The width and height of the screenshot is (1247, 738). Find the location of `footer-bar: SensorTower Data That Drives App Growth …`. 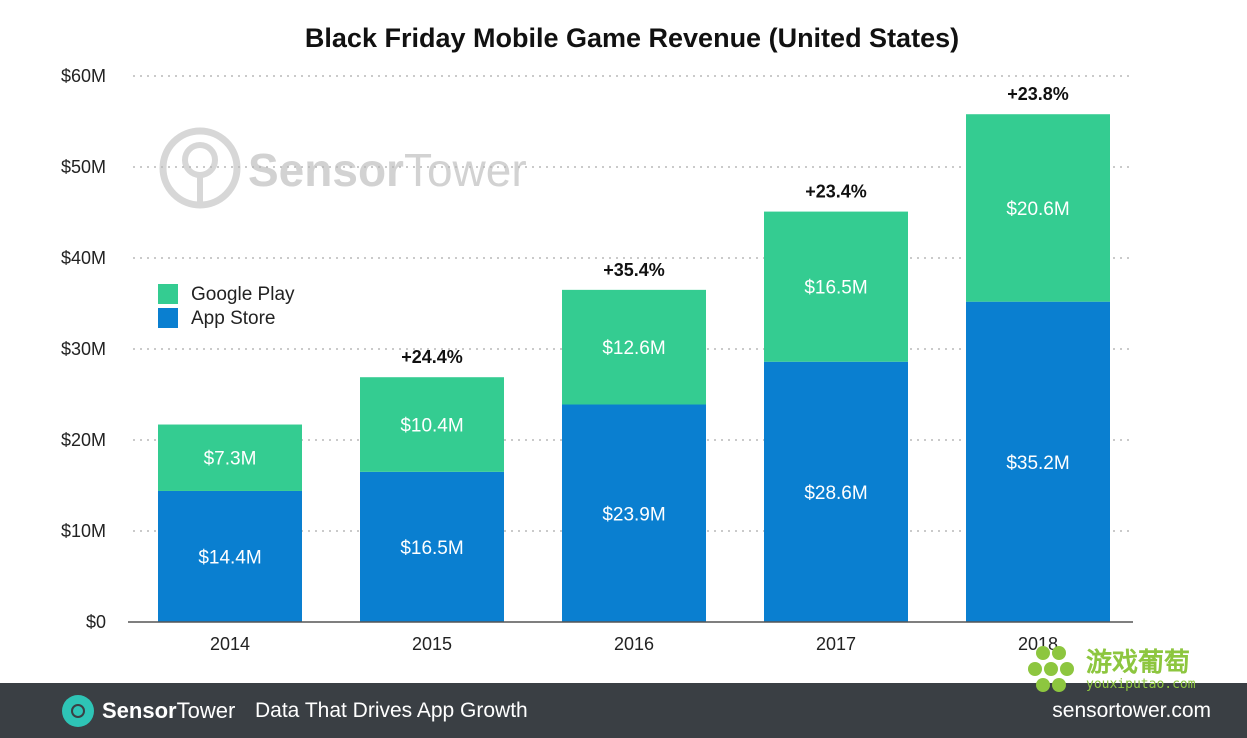

footer-bar: SensorTower Data That Drives App Growth … is located at coordinates (623, 710).